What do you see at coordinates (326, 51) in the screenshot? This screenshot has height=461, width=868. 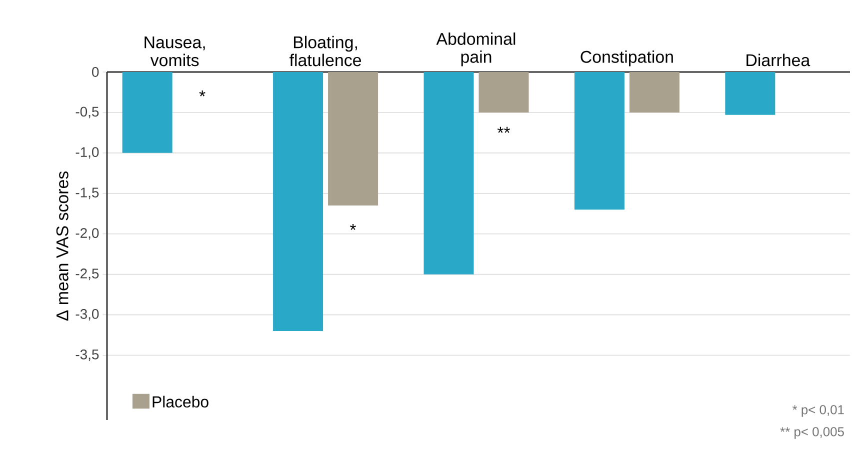 I see `x-tick-label: Bloating, flatulence` at bounding box center [326, 51].